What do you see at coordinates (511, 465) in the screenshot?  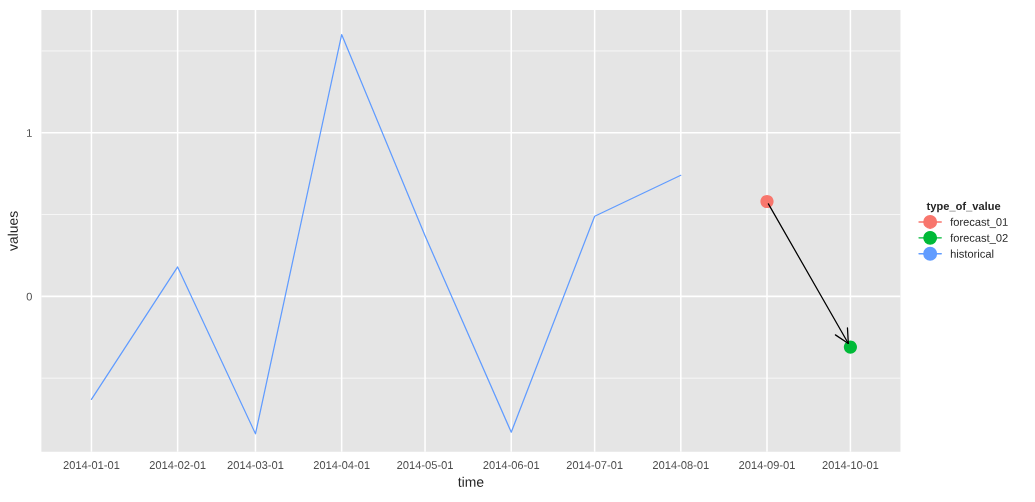 I see `x-tick-label: 2014-06-01` at bounding box center [511, 465].